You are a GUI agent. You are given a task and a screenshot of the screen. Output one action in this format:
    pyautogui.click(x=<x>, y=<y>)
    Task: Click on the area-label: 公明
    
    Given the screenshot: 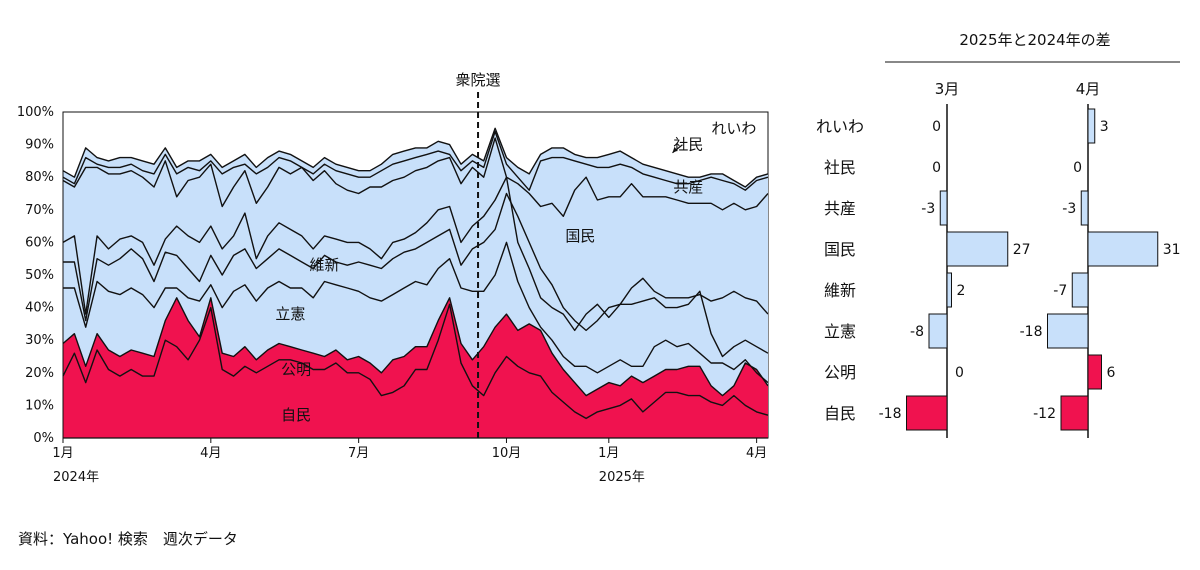 What is the action you would take?
    pyautogui.click(x=296, y=370)
    